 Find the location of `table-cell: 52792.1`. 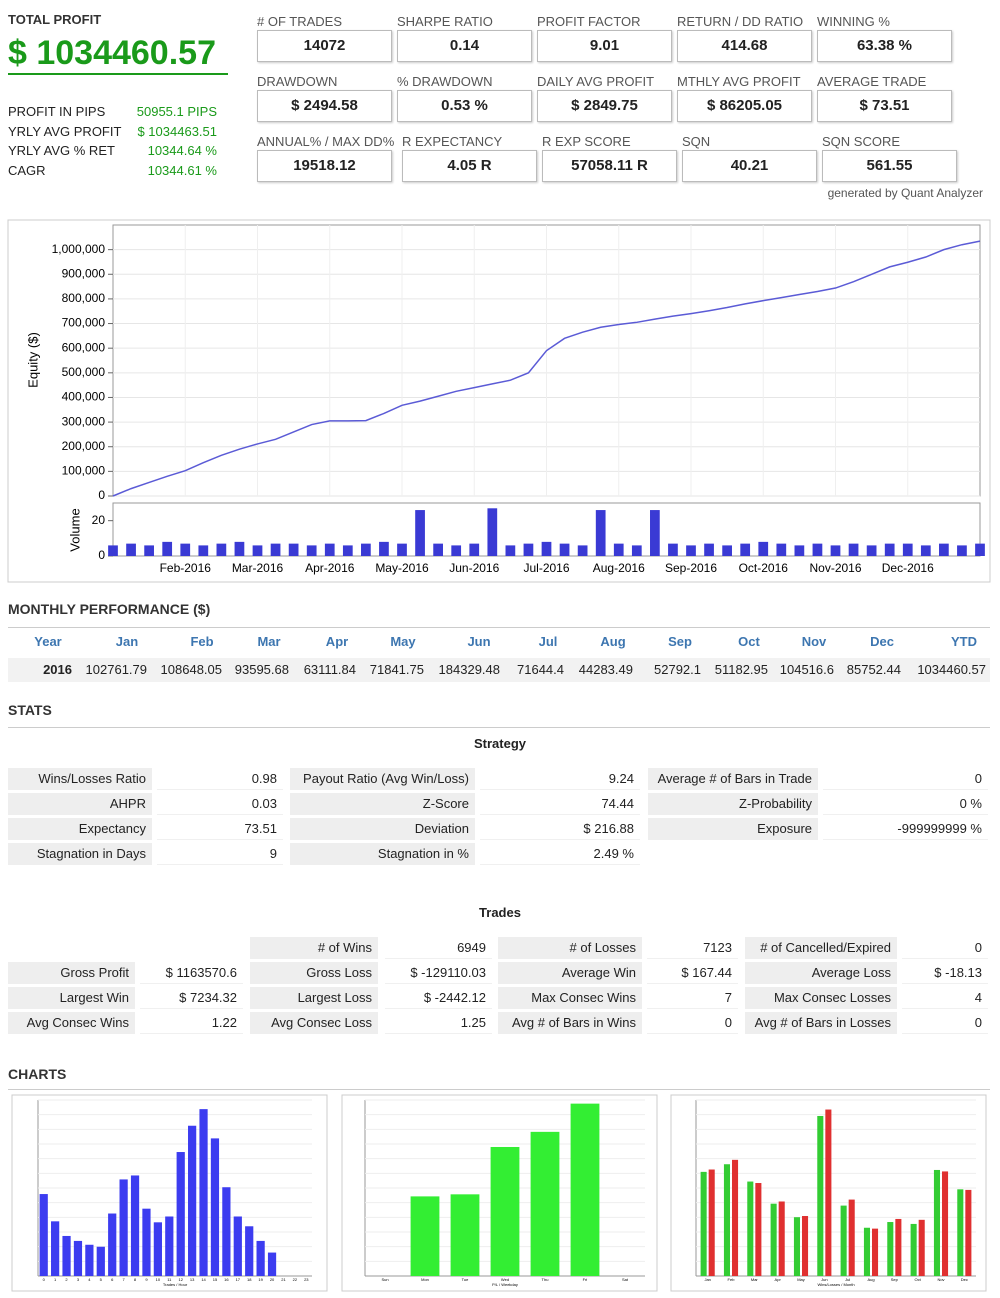

table-cell: 52792.1 is located at coordinates (677, 669).